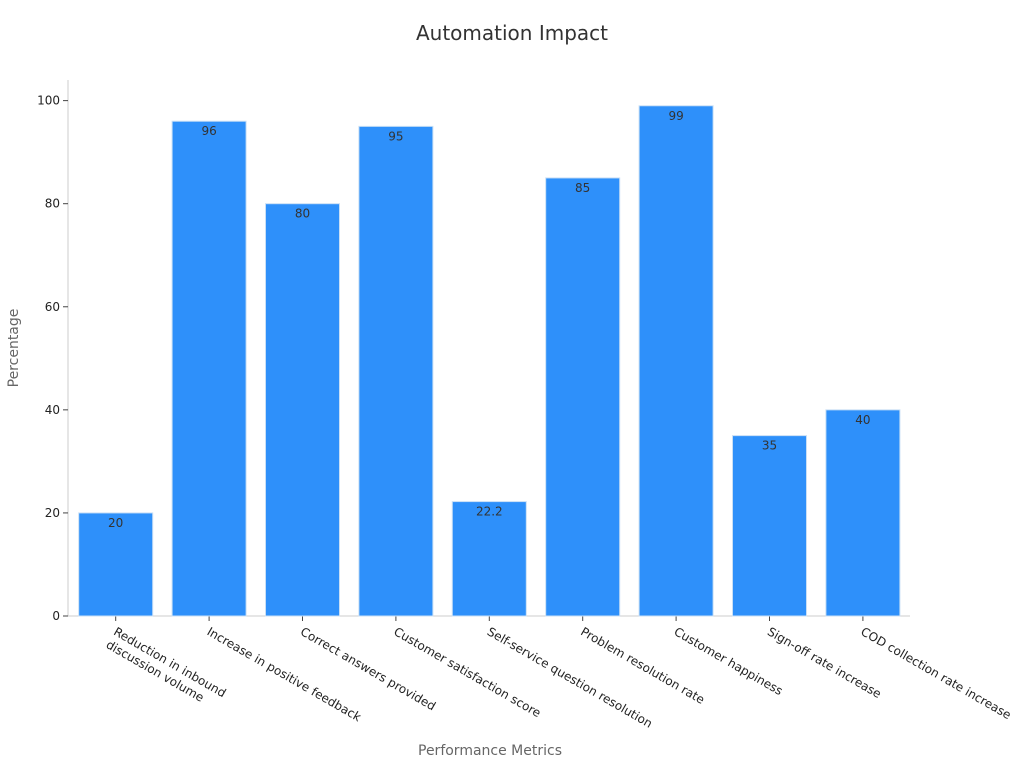 The height and width of the screenshot is (768, 1024). I want to click on y-axis-title: Percentage, so click(14, 348).